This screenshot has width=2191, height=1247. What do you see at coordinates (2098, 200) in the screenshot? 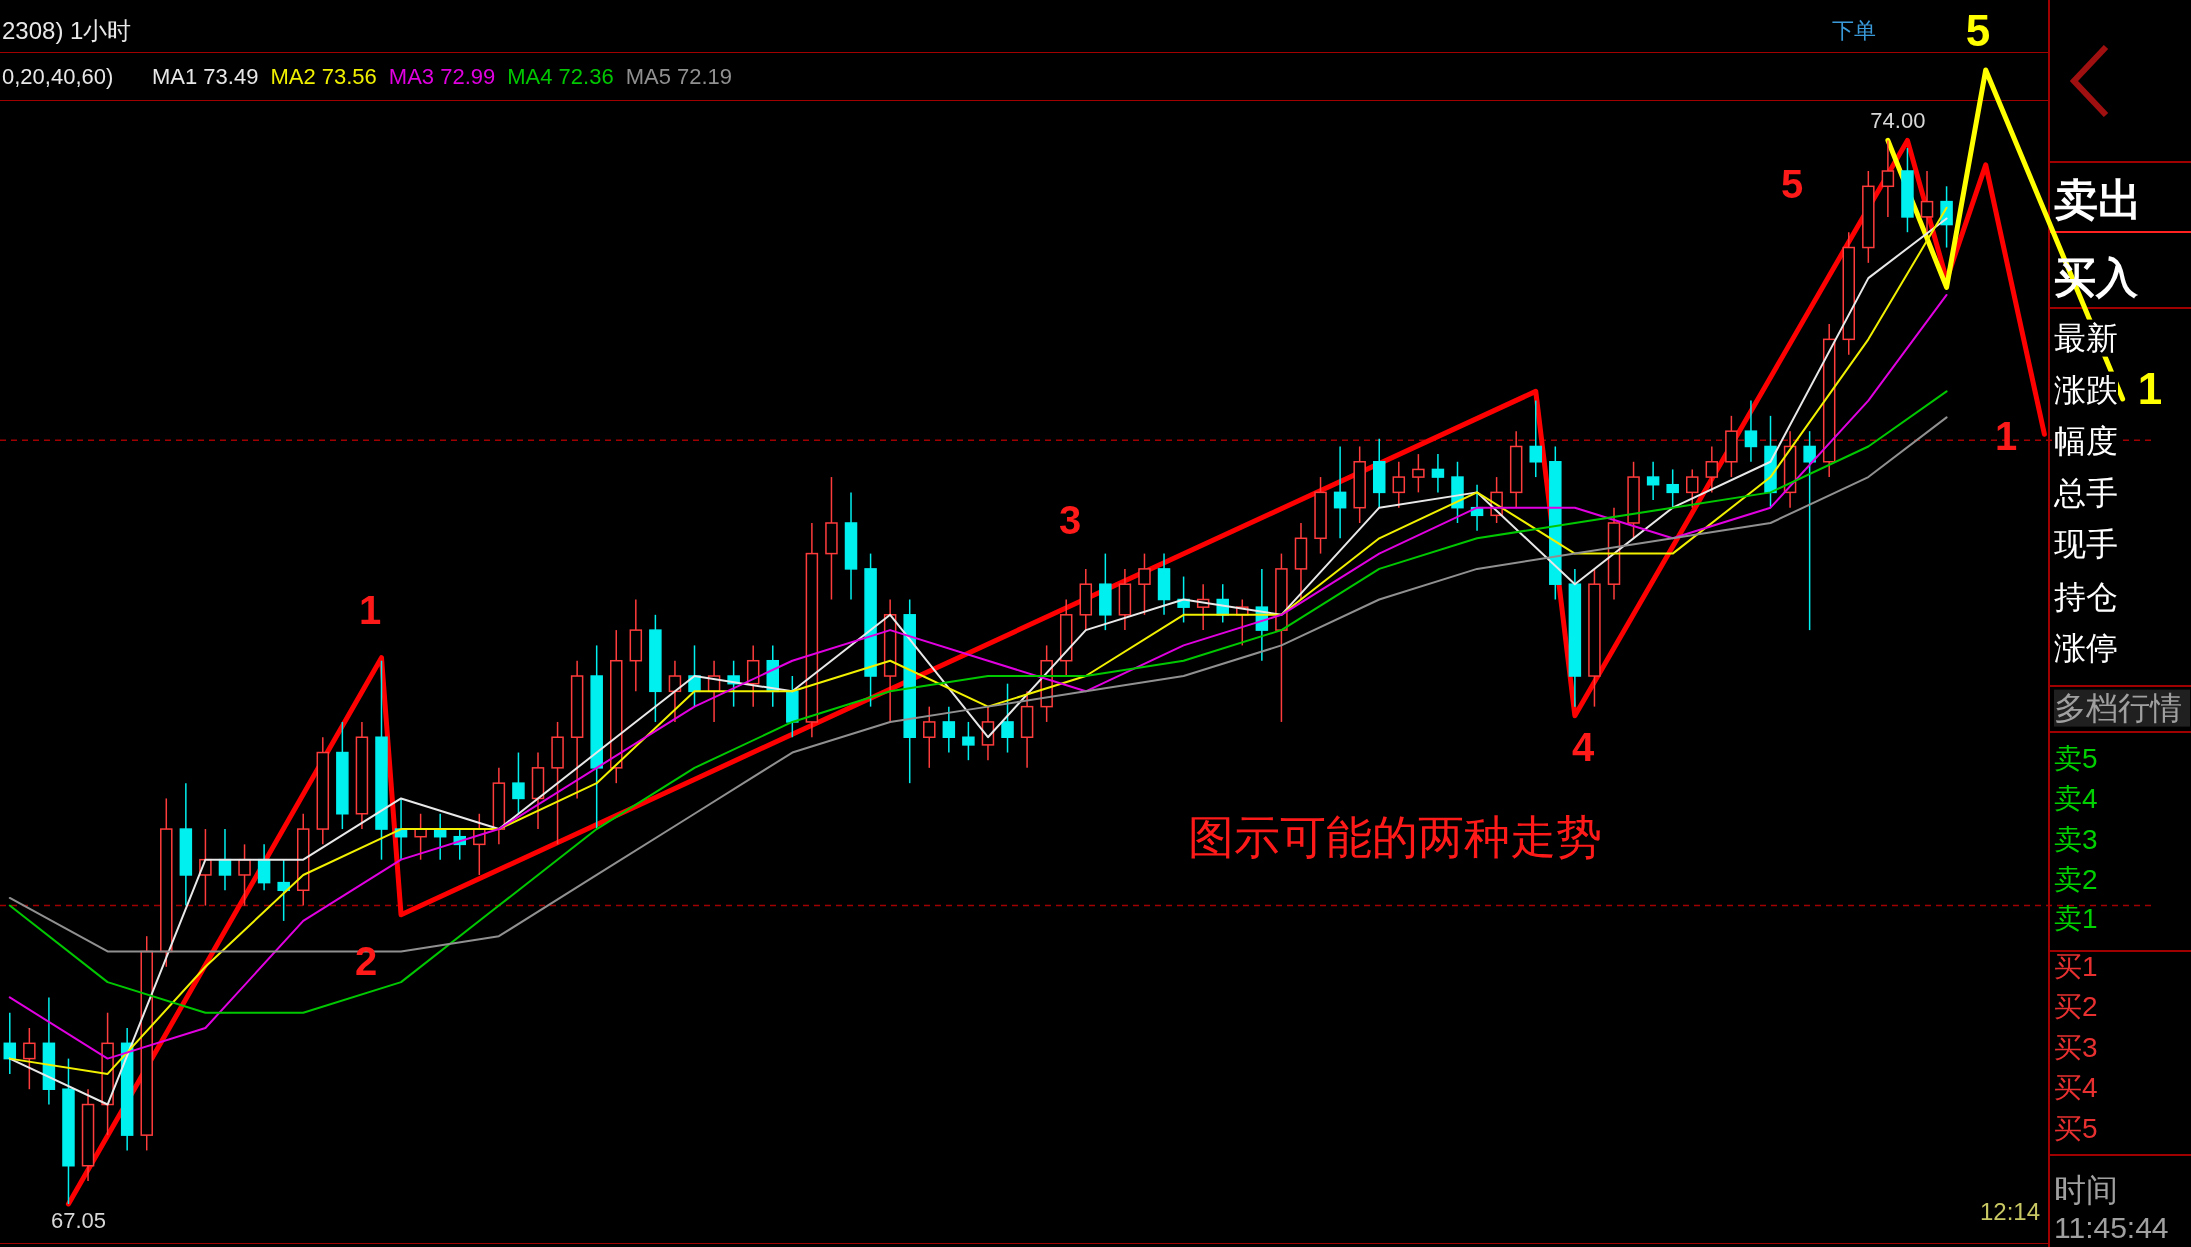
I see `annotation: 卖出` at bounding box center [2098, 200].